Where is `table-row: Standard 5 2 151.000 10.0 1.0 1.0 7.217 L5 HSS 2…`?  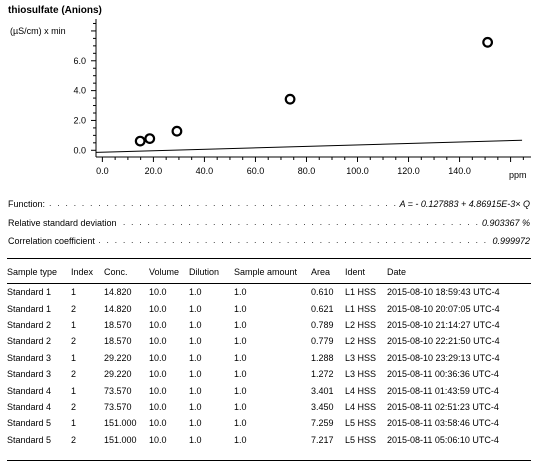 table-row: Standard 5 2 151.000 10.0 1.0 1.0 7.217 L5 HSS 2… is located at coordinates (269, 440).